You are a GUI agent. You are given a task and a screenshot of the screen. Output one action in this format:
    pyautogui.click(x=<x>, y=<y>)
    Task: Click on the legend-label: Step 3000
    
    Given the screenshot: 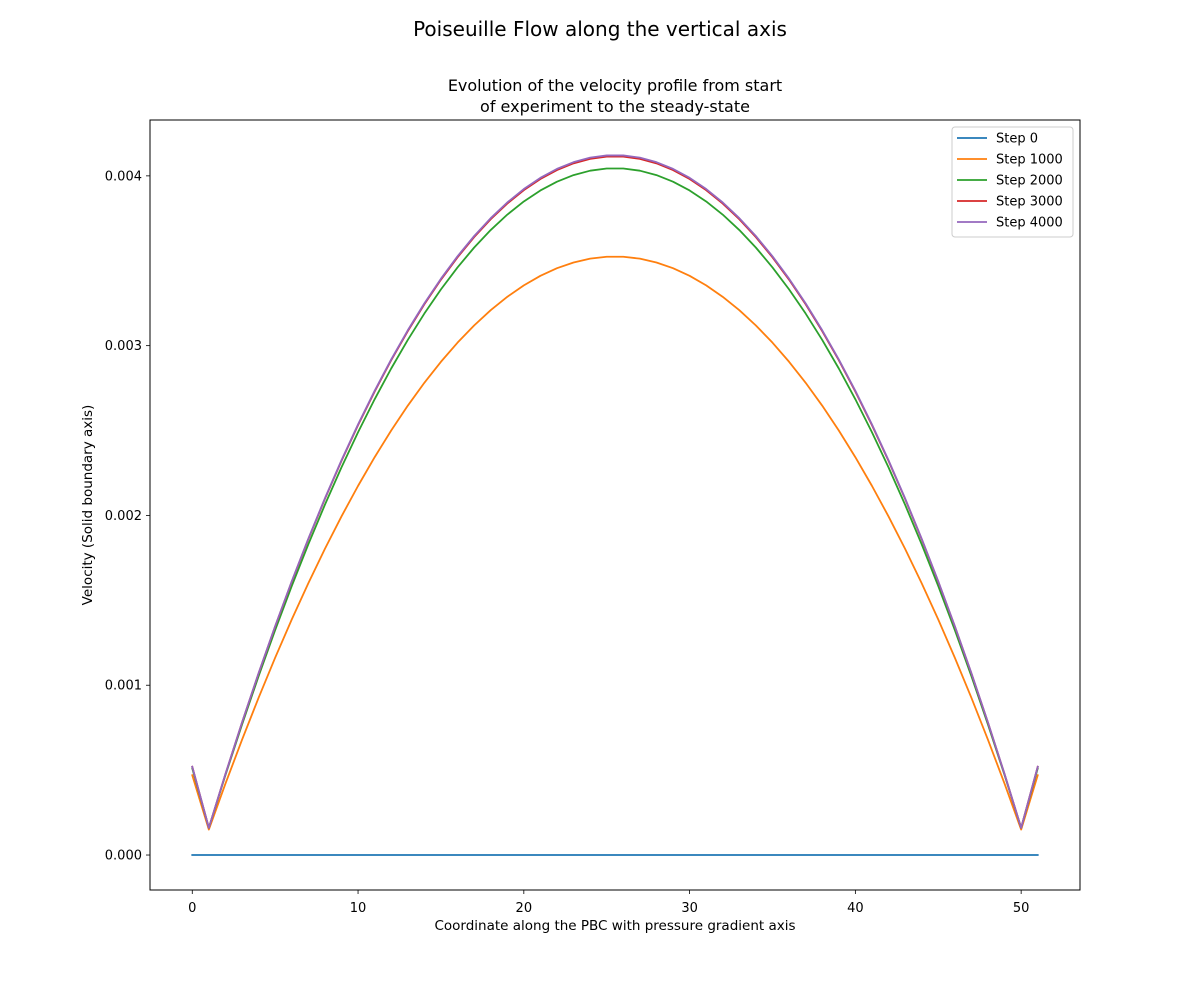 What is the action you would take?
    pyautogui.click(x=1029, y=202)
    